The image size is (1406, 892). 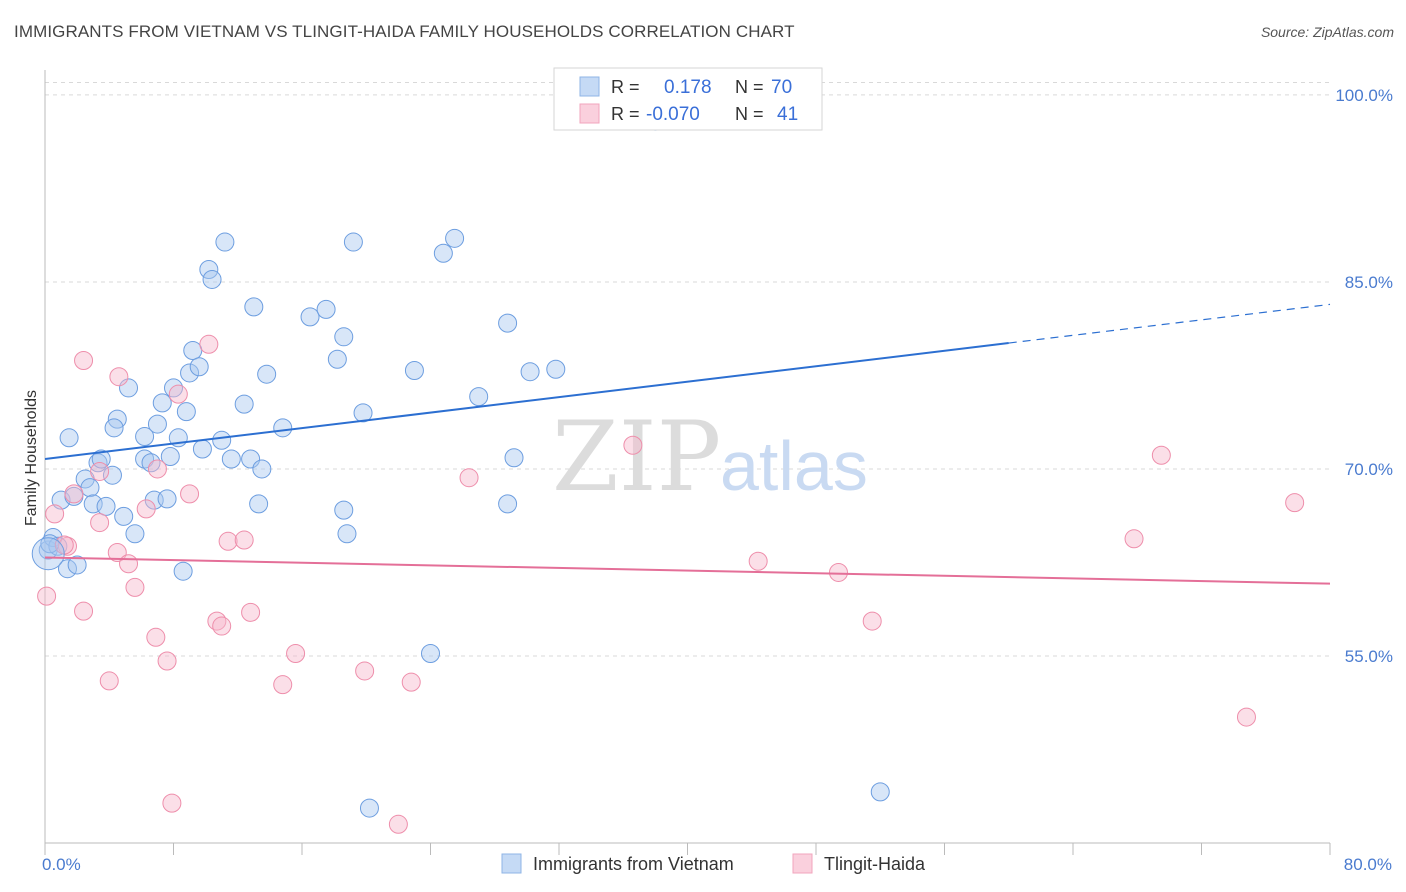 I want to click on bottom-legend-swatch-vietnam, so click(x=511, y=863).